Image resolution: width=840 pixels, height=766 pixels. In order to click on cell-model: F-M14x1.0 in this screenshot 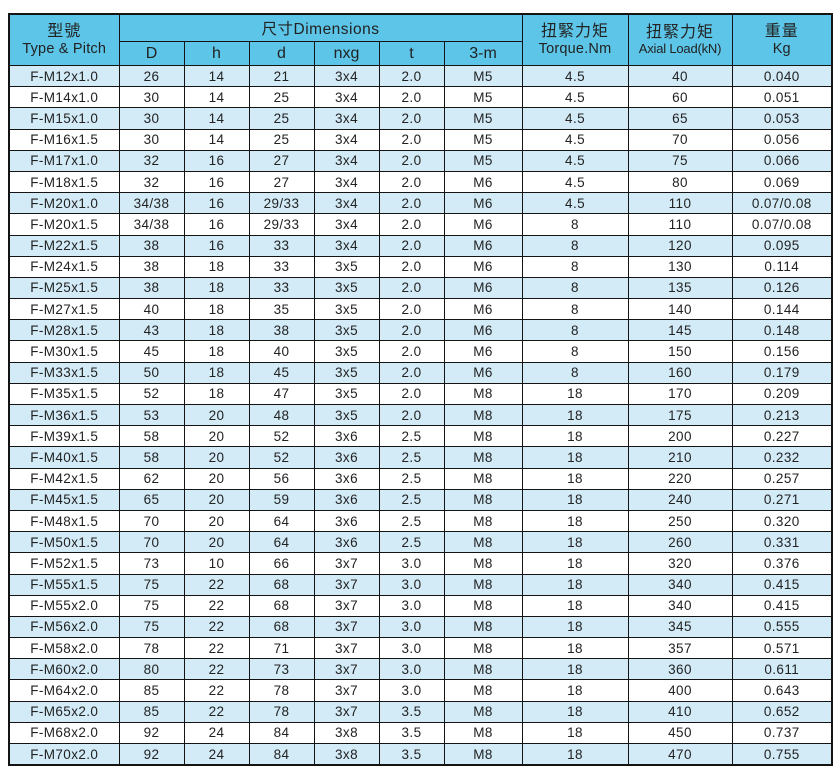, I will do `click(64, 97)`.